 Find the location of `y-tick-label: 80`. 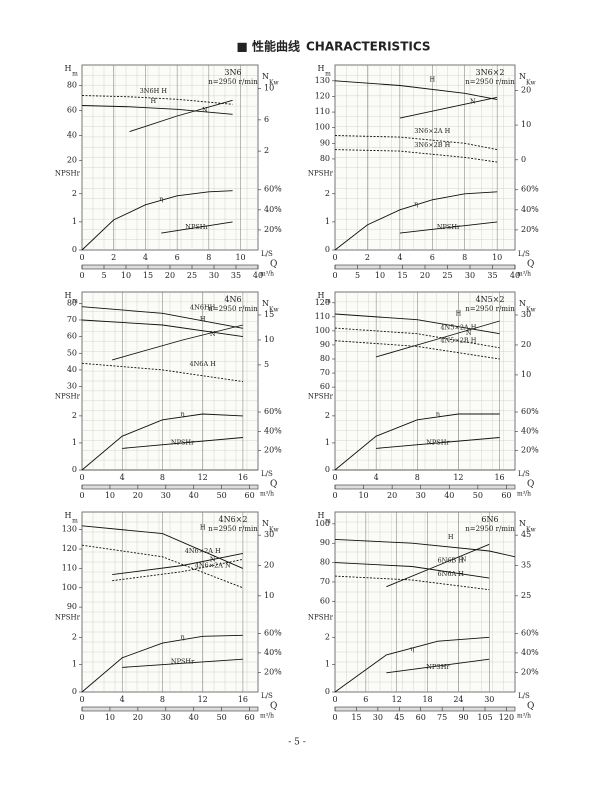

y-tick-label: 80 is located at coordinates (72, 85).